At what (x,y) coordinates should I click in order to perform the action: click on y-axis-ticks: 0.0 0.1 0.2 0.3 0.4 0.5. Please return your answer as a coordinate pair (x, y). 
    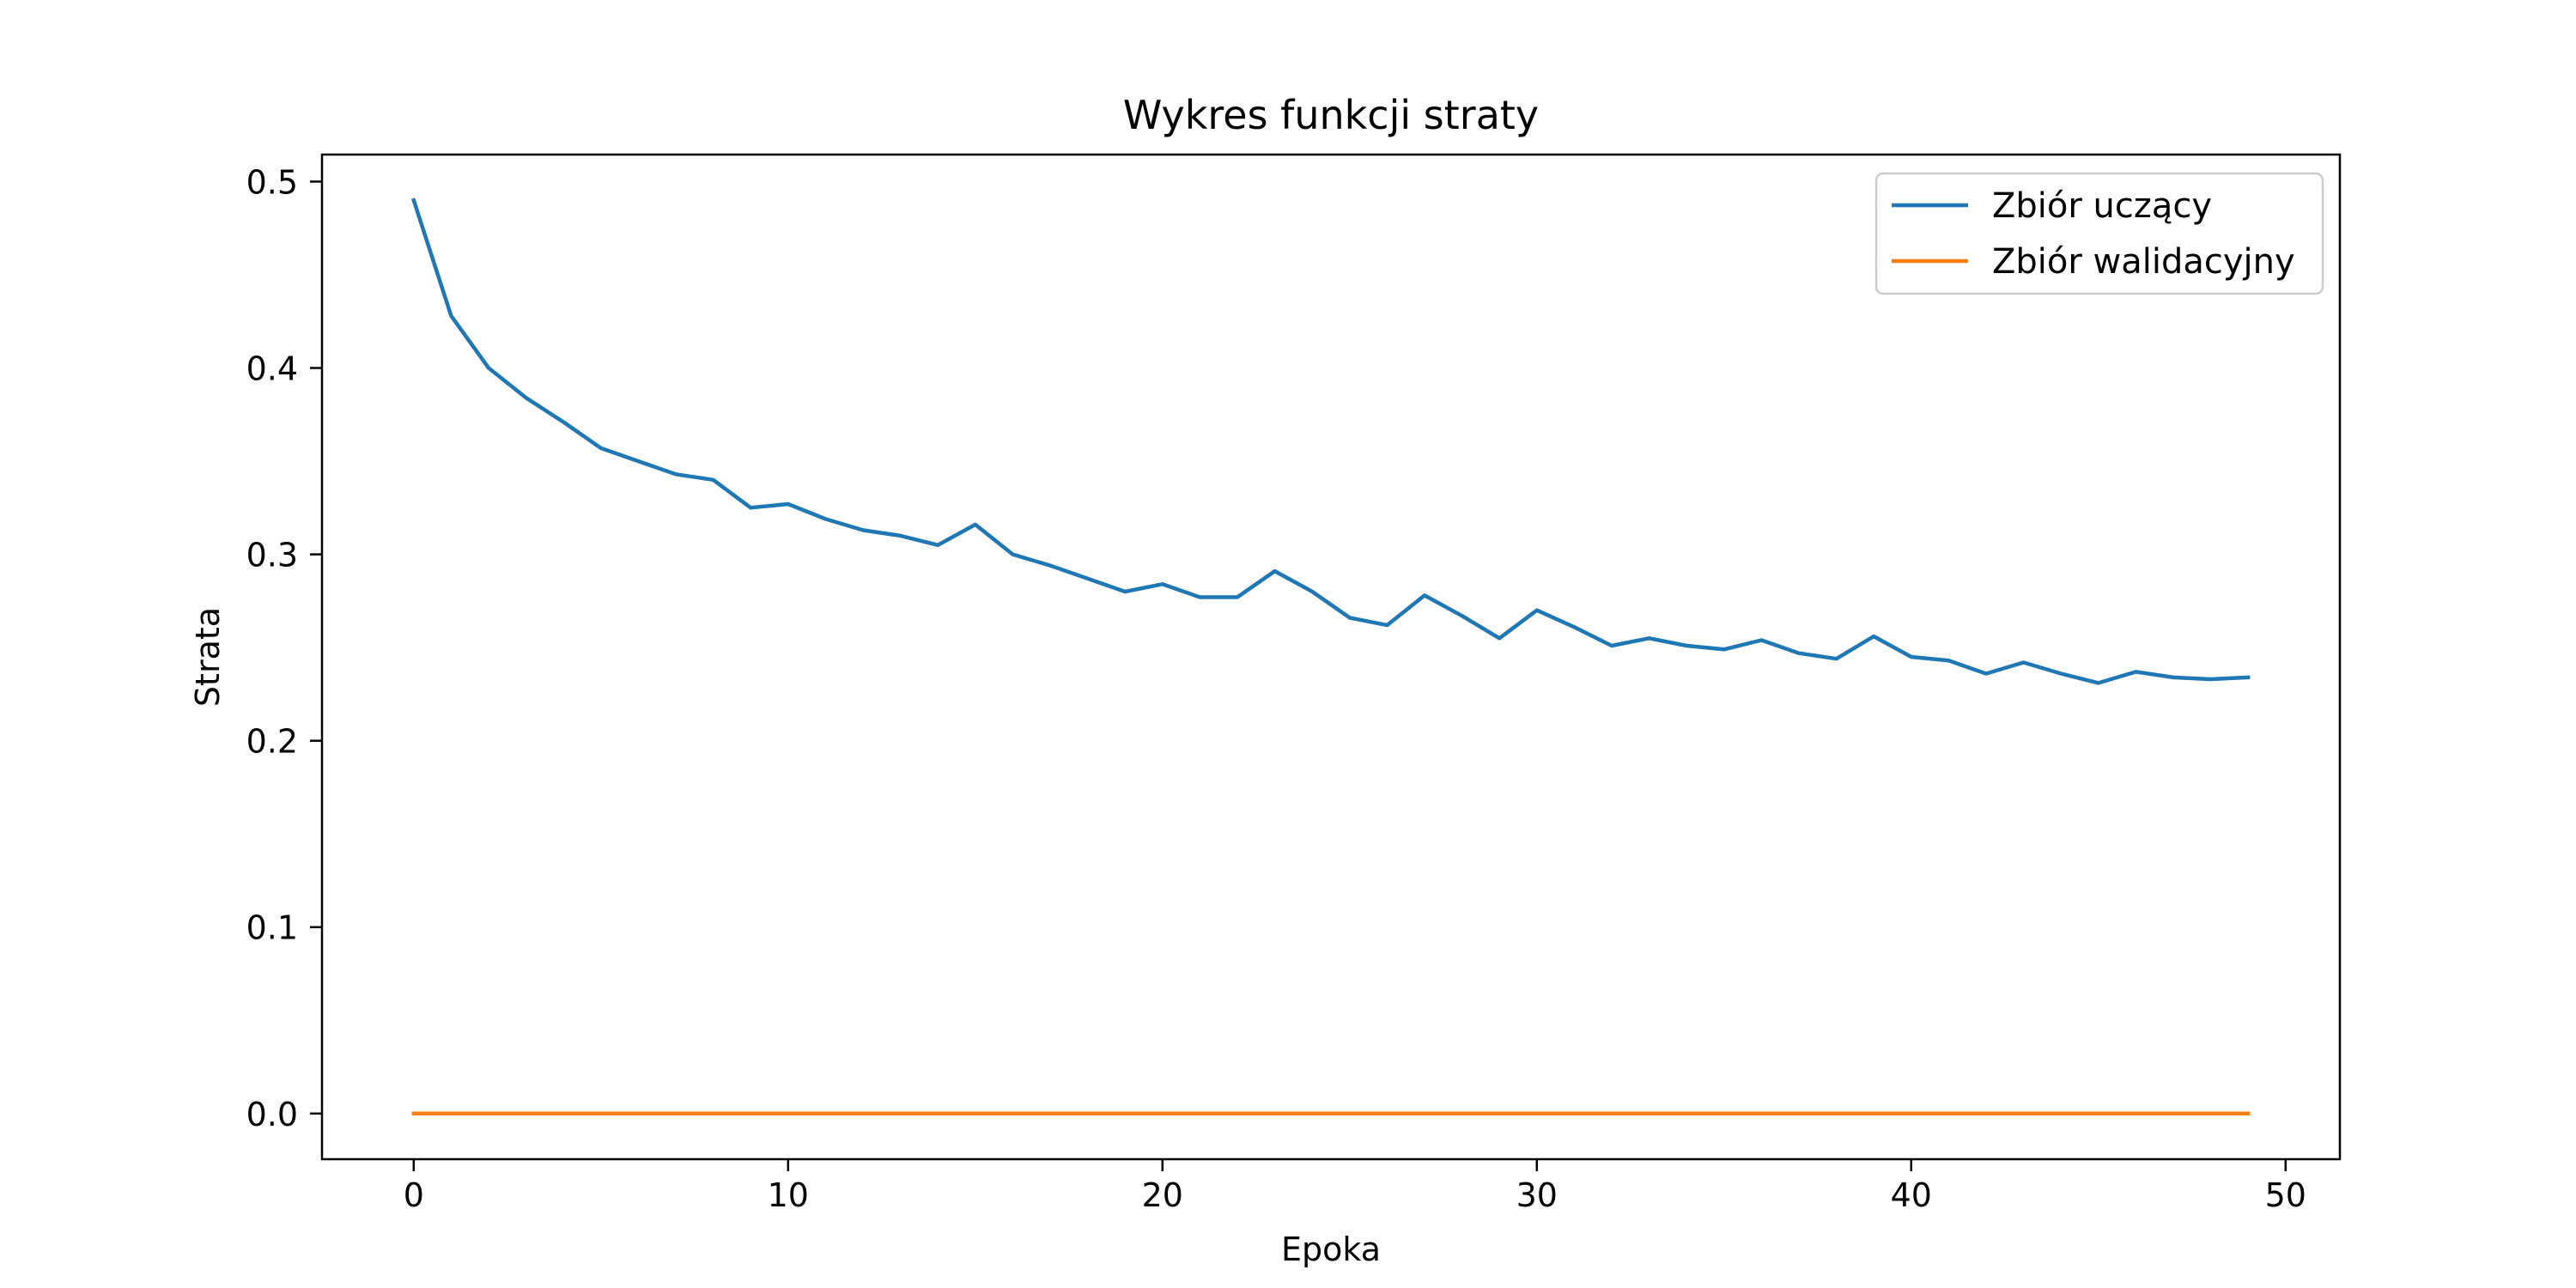
    Looking at the image, I should click on (284, 648).